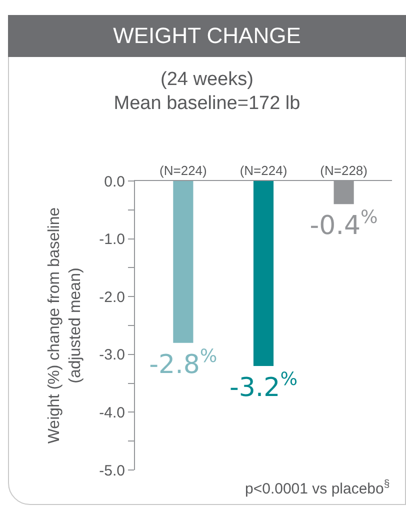 The image size is (406, 516). Describe the element at coordinates (112, 471) in the screenshot. I see `y-tick-label: -5.0` at that location.